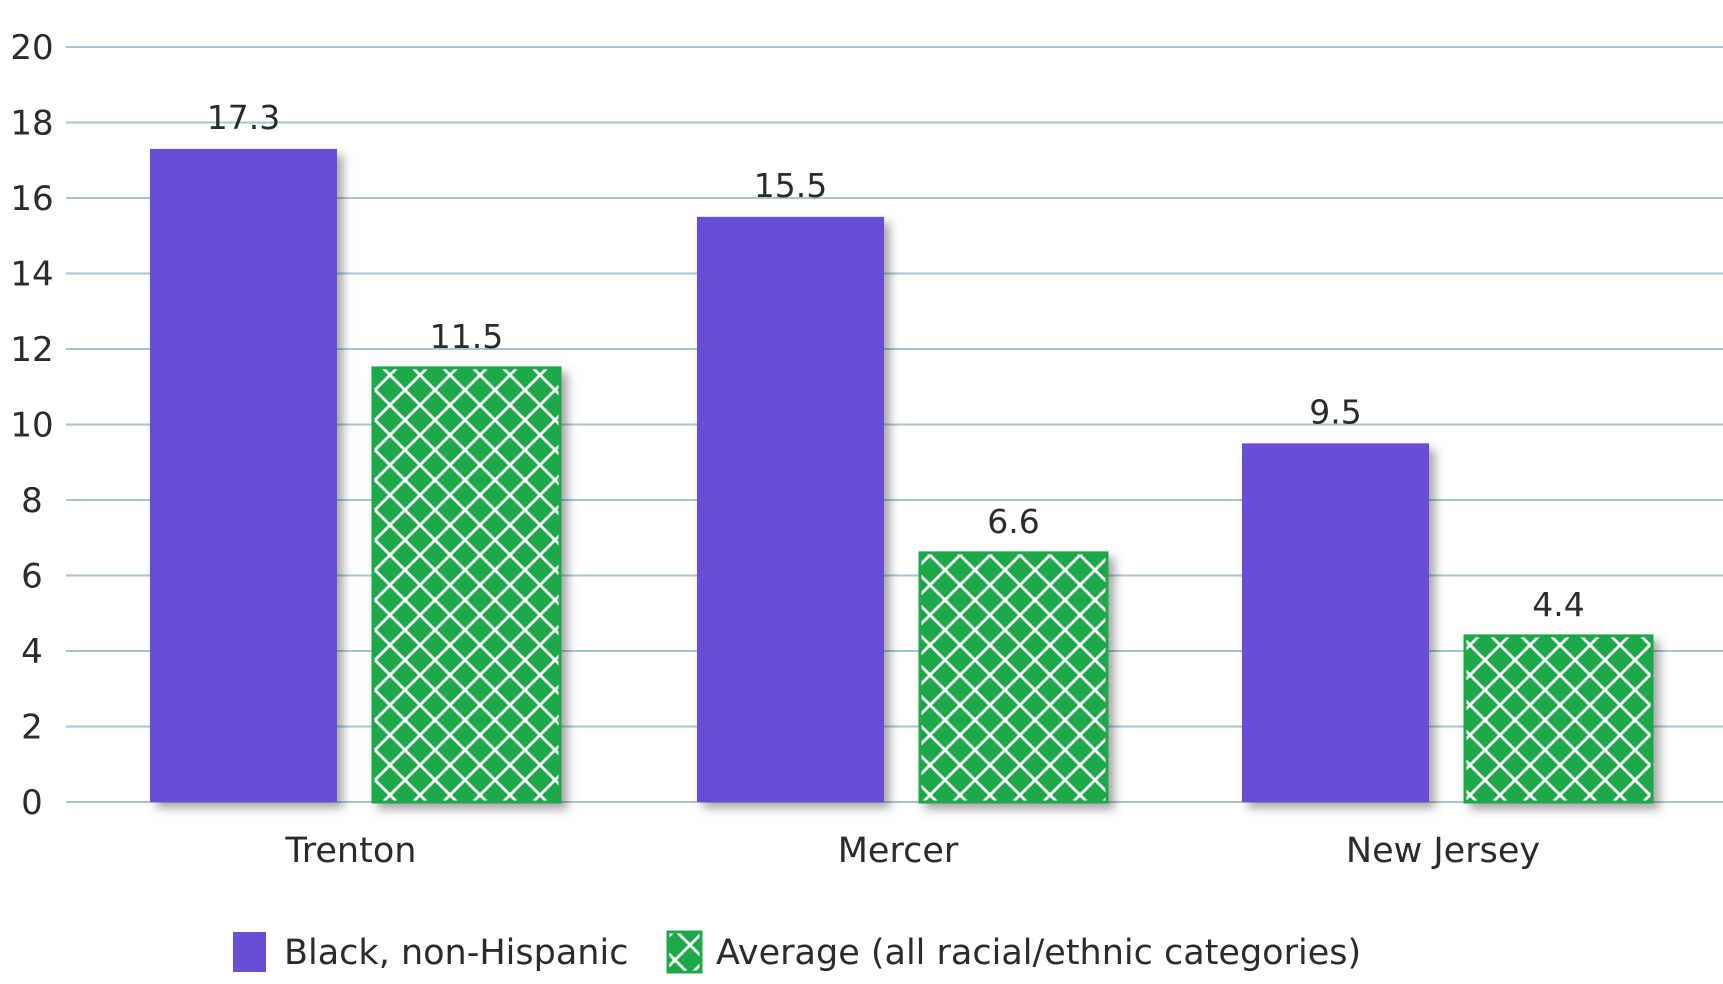 The width and height of the screenshot is (1723, 984). I want to click on legend-item: Black, non-Hispanic, so click(430, 952).